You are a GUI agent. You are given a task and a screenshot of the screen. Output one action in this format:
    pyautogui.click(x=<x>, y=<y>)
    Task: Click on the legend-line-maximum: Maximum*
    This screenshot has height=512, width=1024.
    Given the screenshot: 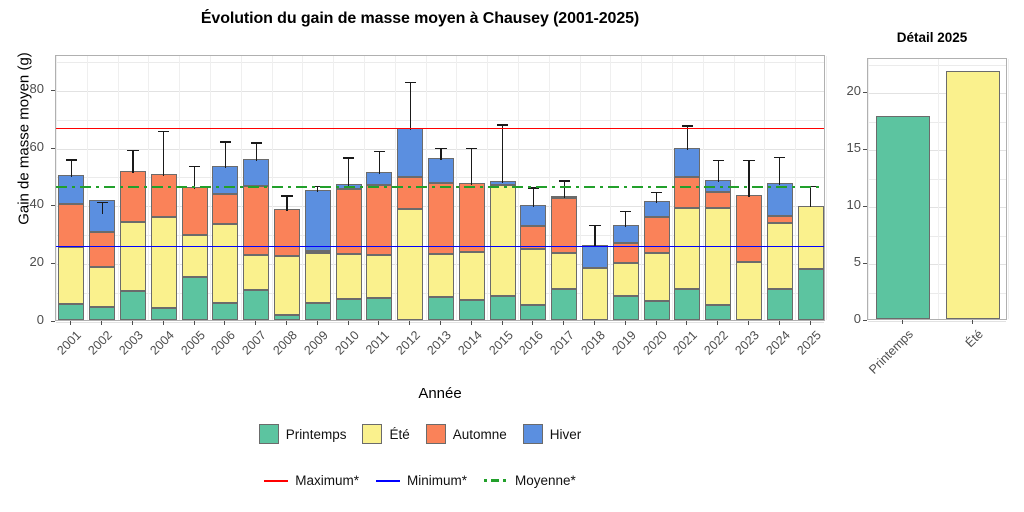 What is the action you would take?
    pyautogui.click(x=311, y=480)
    